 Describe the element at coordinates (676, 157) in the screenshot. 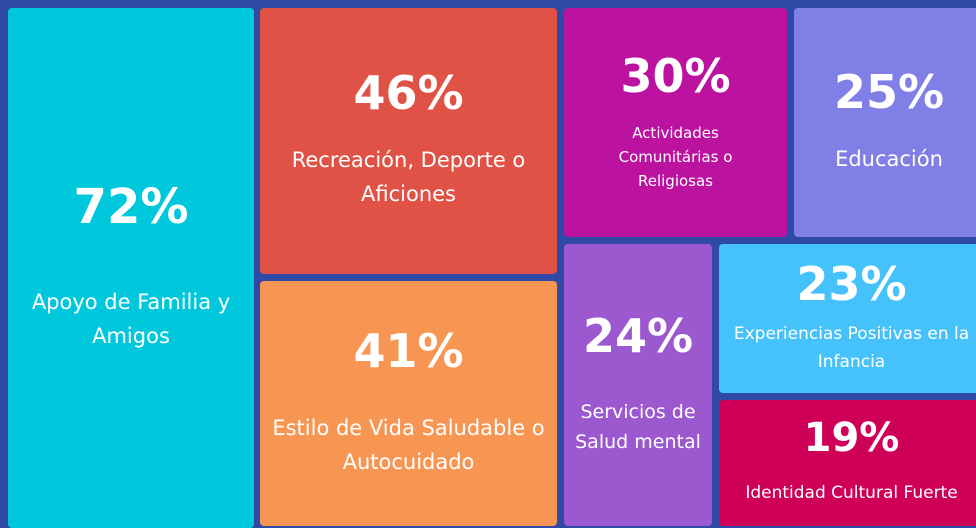

I see `category-label: Actividades Comunitárias o Religiosas` at that location.